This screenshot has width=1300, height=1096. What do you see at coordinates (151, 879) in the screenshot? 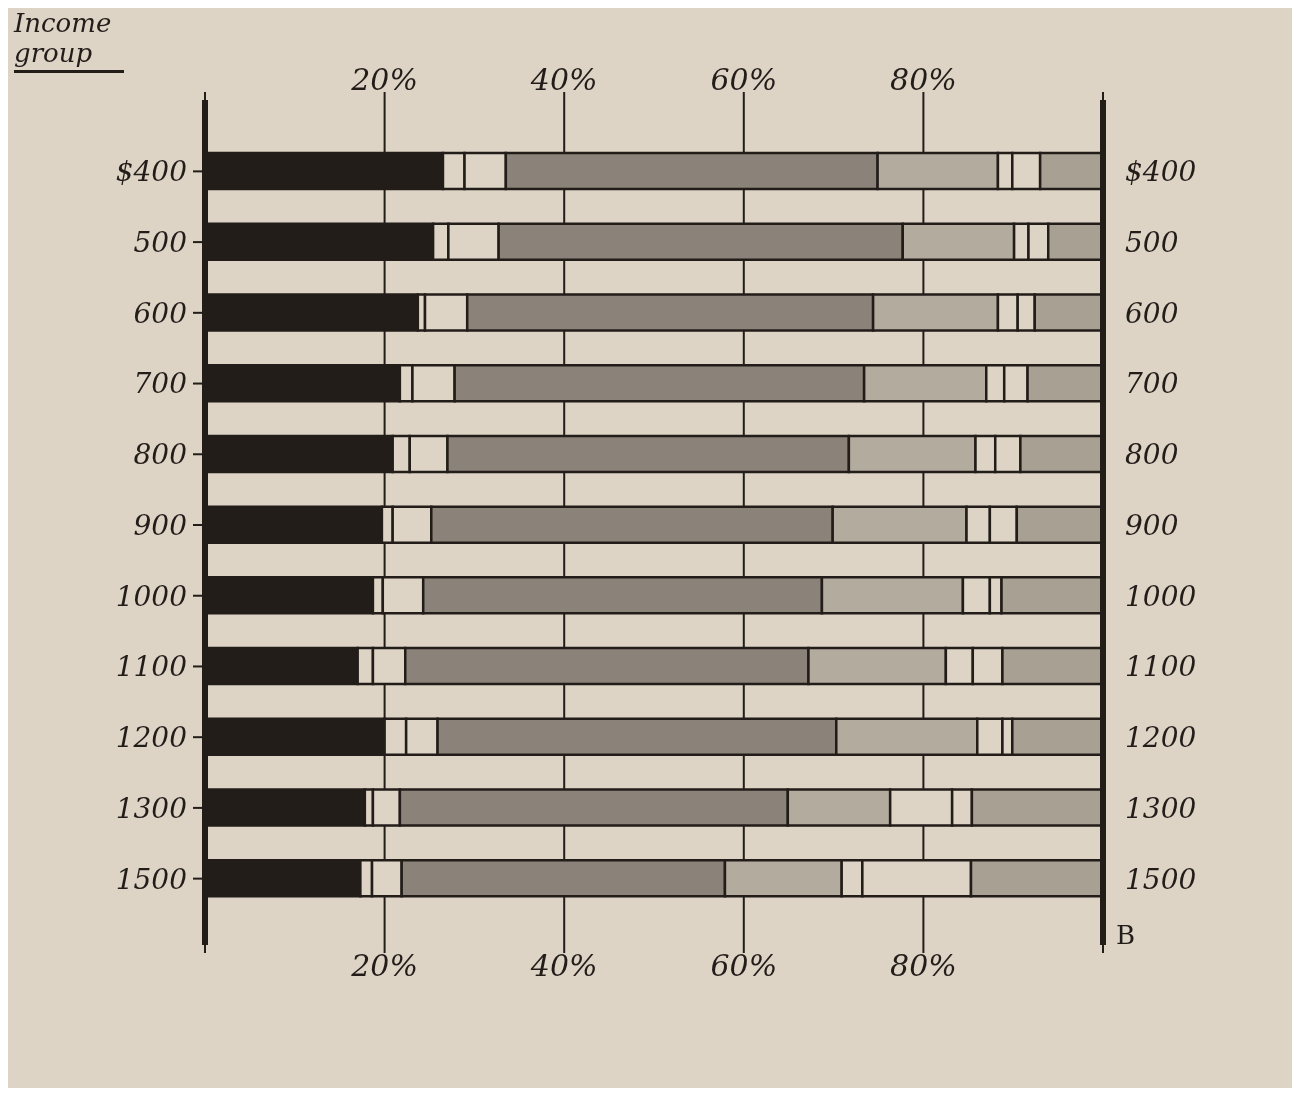
I see `y-tick-label: 1500` at bounding box center [151, 879].